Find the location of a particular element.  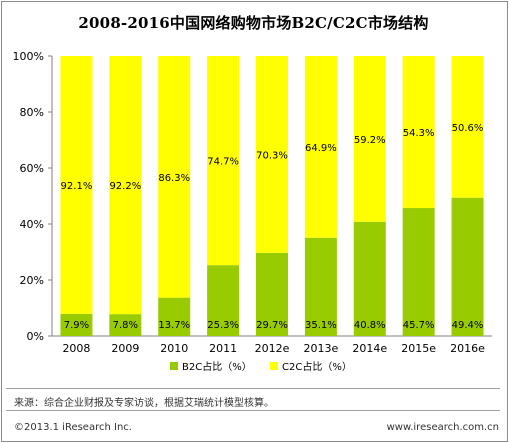

data-label-c2c: 59.2% is located at coordinates (370, 140).